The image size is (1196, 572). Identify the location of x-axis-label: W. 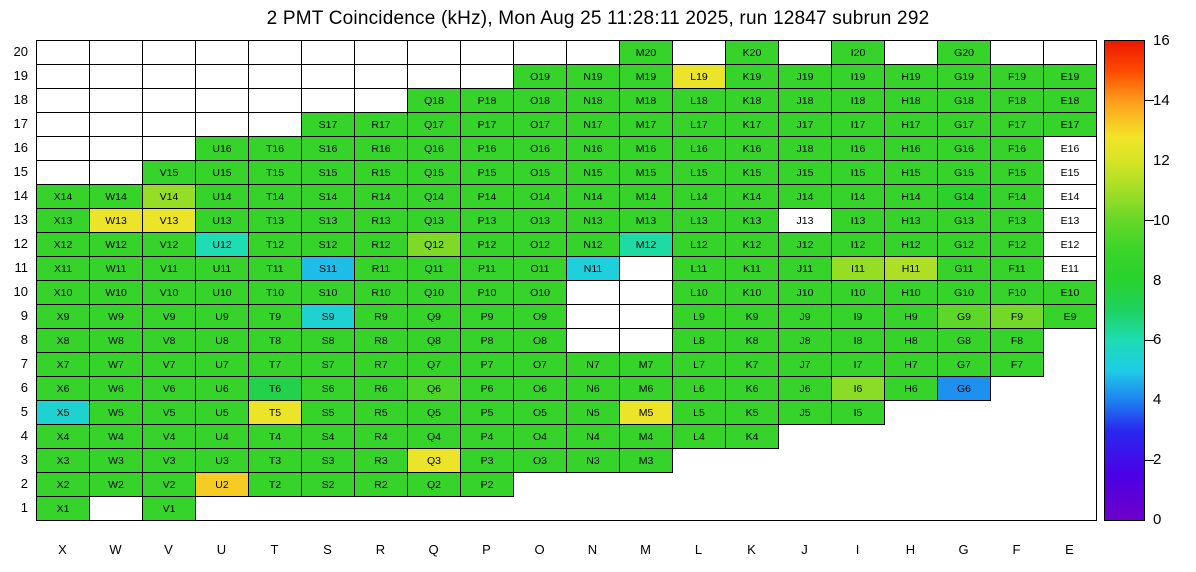
(115, 549).